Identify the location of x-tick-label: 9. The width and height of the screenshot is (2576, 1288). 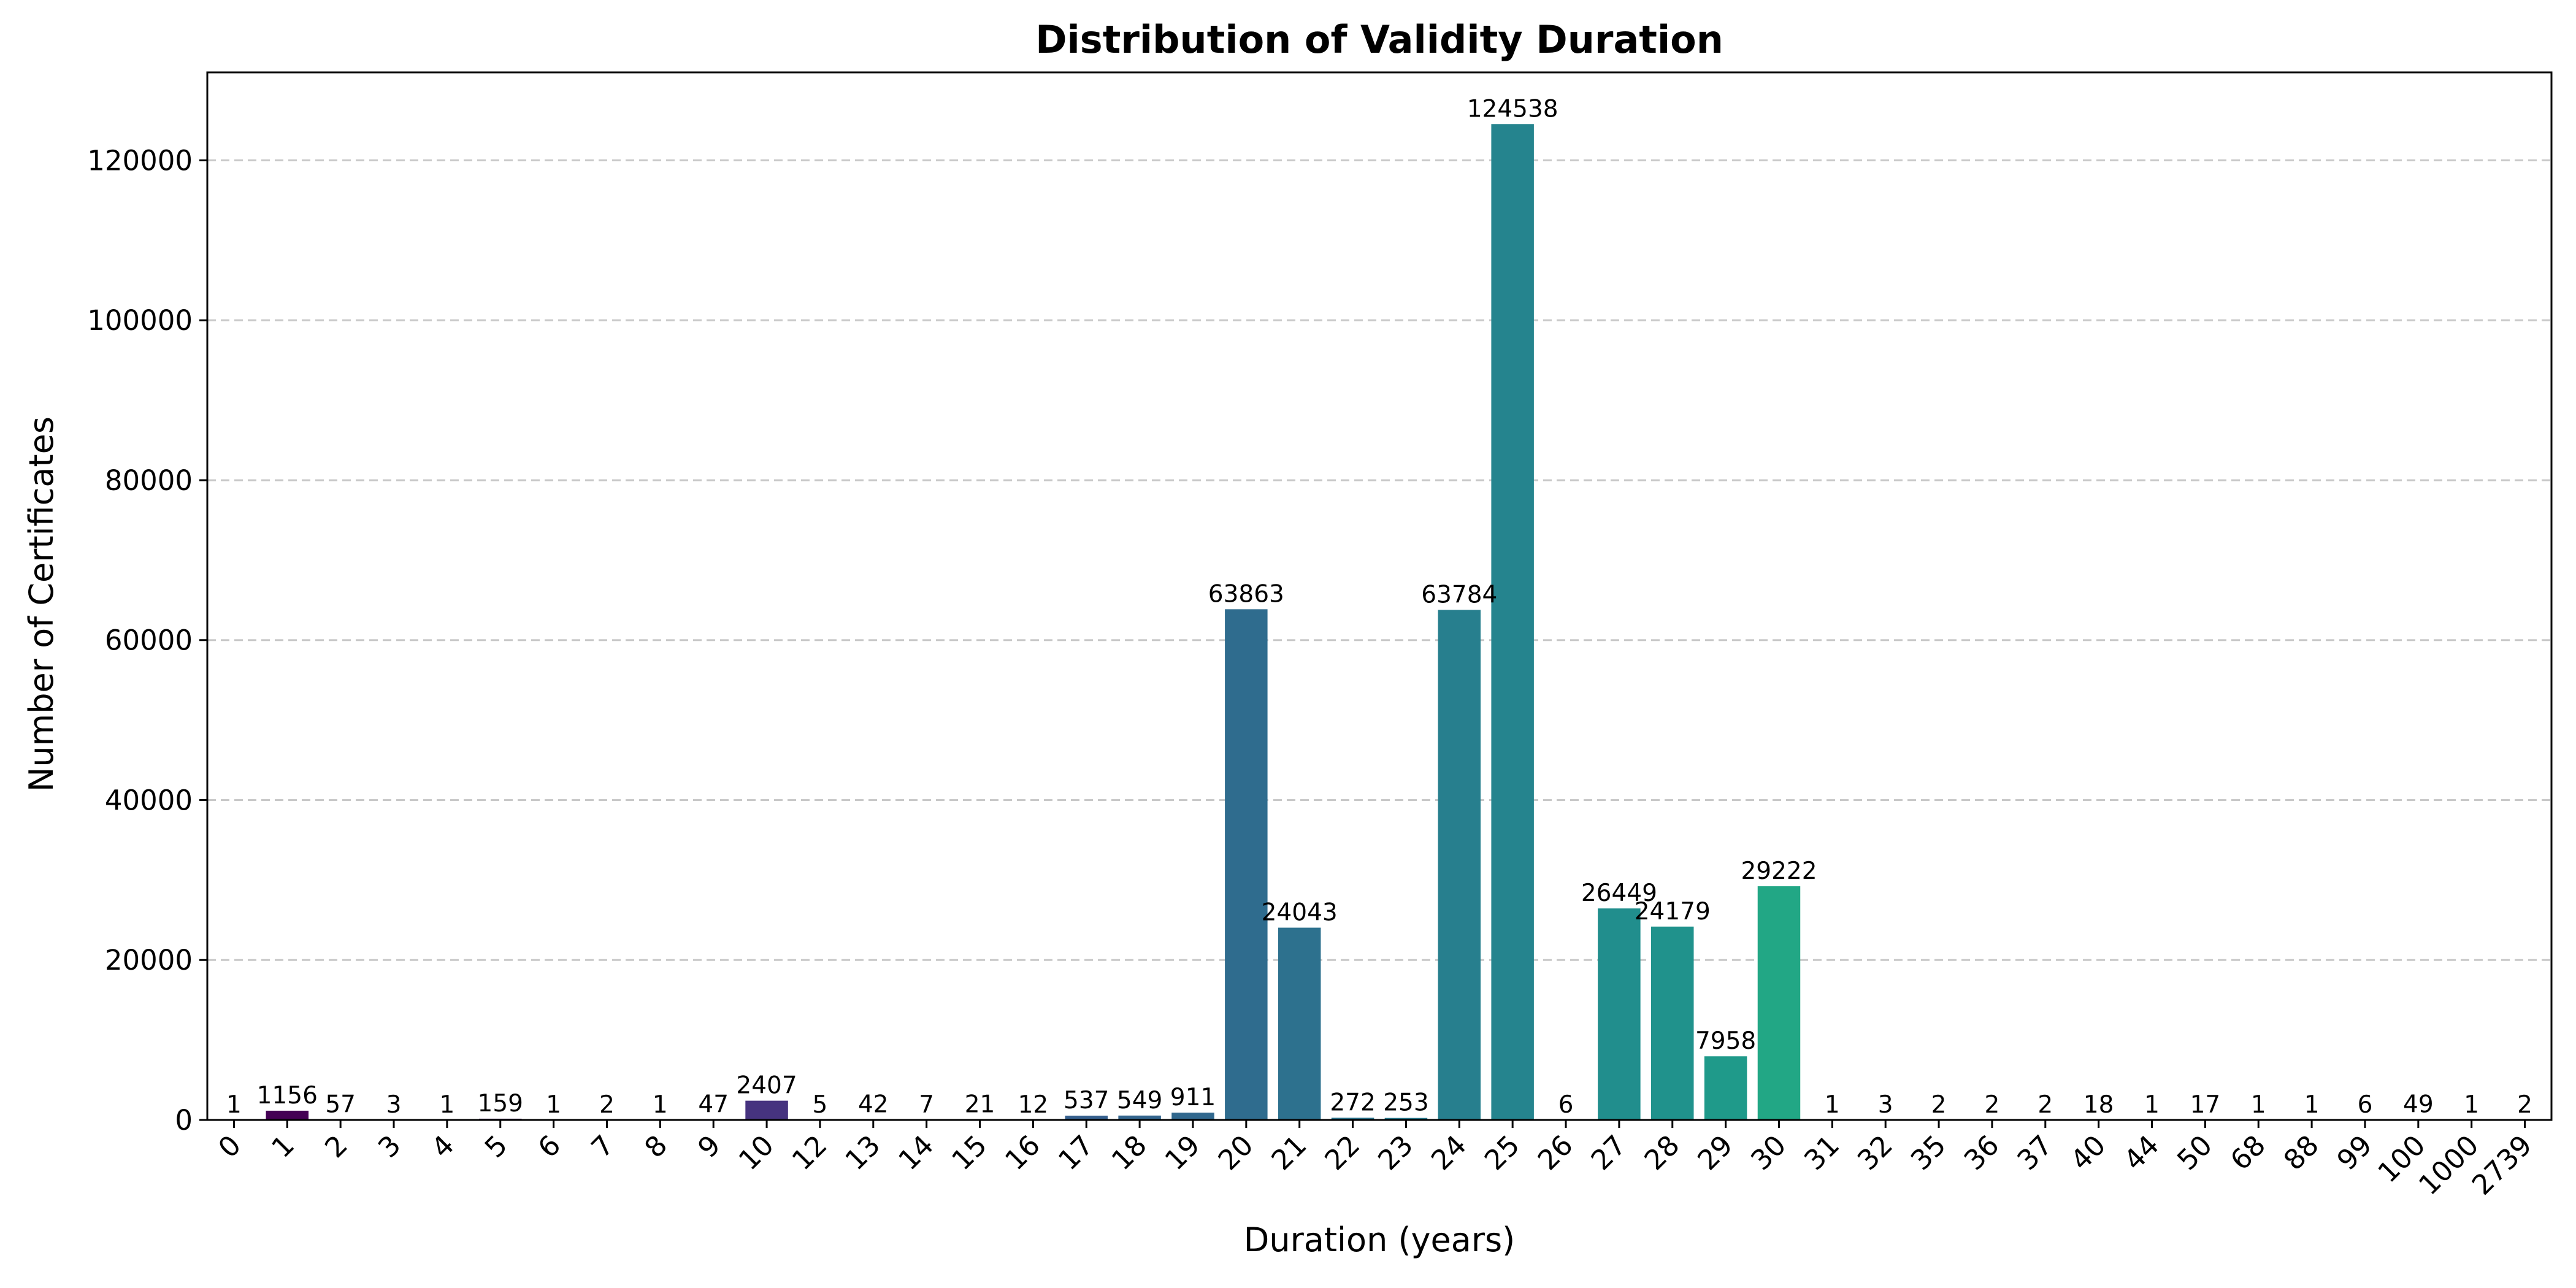
(709, 1146).